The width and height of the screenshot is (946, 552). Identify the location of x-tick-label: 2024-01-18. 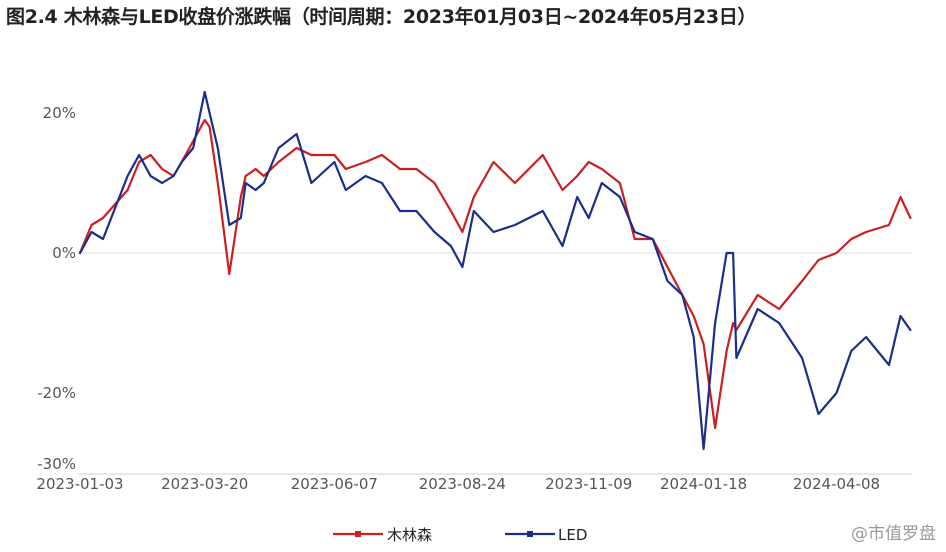
(703, 484).